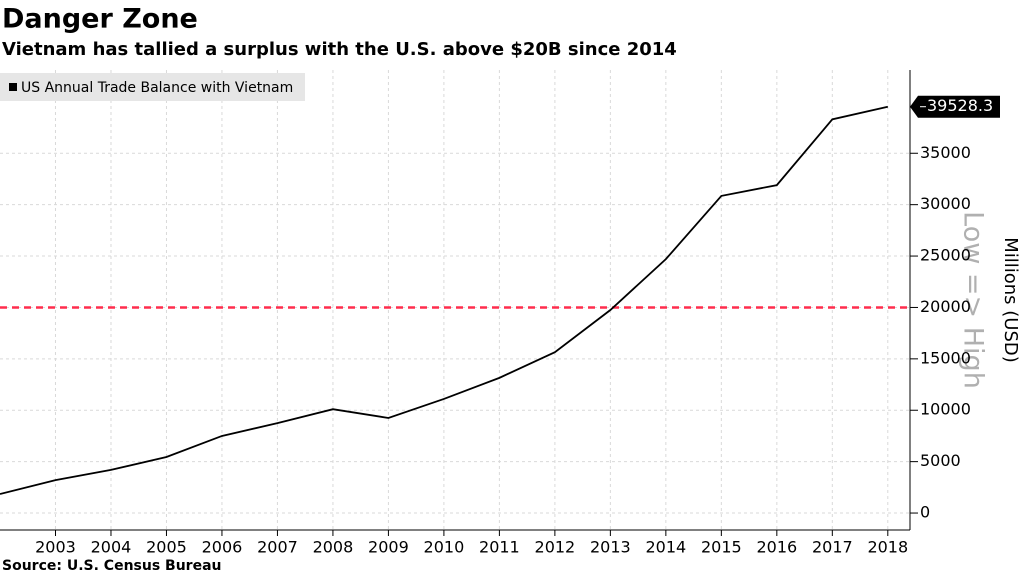  Describe the element at coordinates (55, 547) in the screenshot. I see `x-tick-label: 2003` at that location.